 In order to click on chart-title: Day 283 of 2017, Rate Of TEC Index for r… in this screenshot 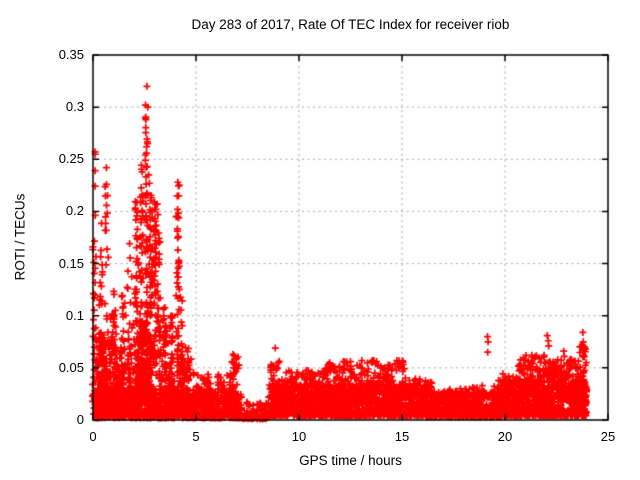, I will do `click(350, 24)`.